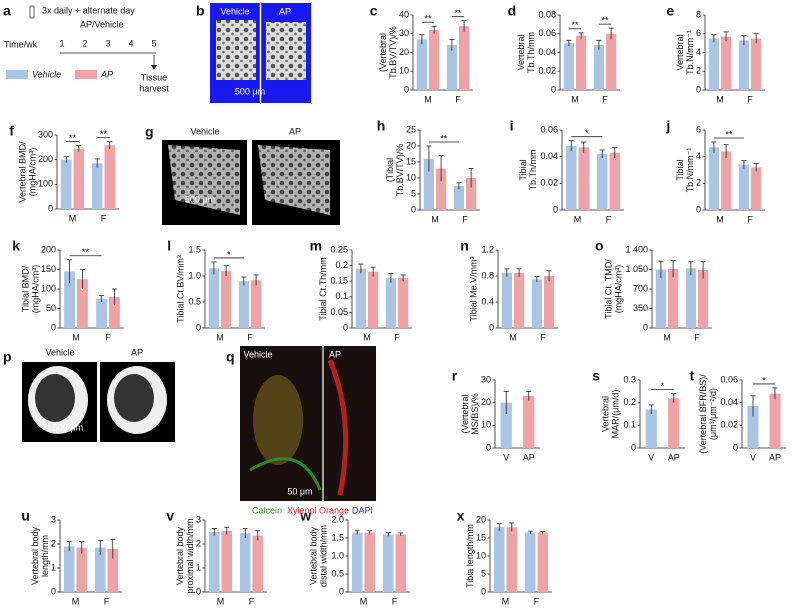  What do you see at coordinates (154, 77) in the screenshot?
I see `end-text: Tissue` at bounding box center [154, 77].